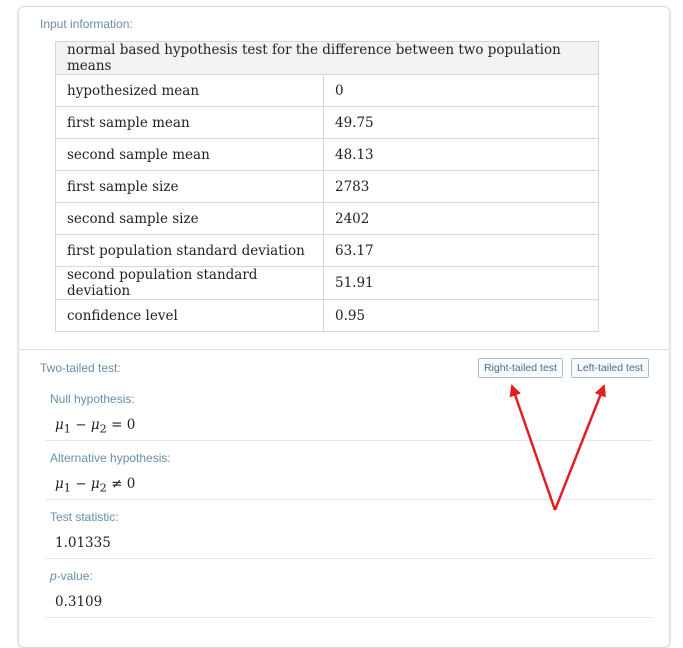 The width and height of the screenshot is (683, 648). I want to click on two-tailed-test-title: Two-tailed test:, so click(80, 368).